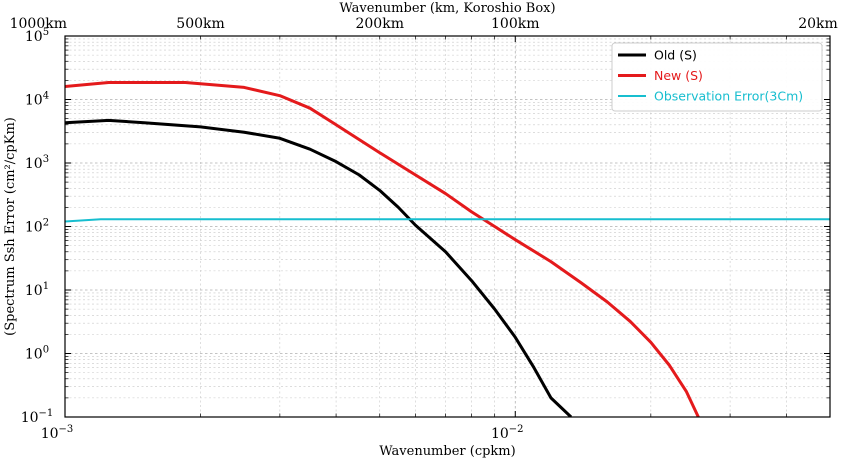 Image resolution: width=850 pixels, height=460 pixels. What do you see at coordinates (818, 24) in the screenshot?
I see `top-tick-label: 20km` at bounding box center [818, 24].